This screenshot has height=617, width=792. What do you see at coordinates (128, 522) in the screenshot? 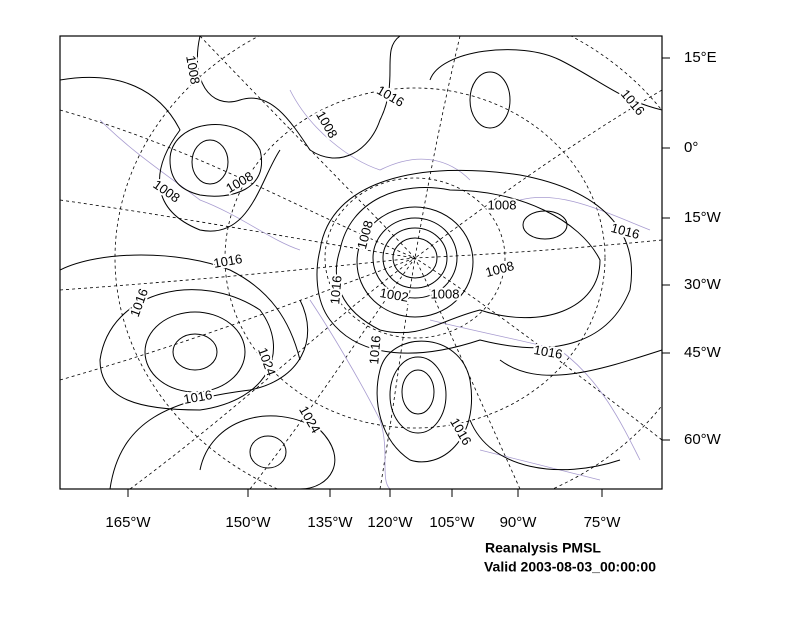
I see `lon-label: 165°W` at bounding box center [128, 522].